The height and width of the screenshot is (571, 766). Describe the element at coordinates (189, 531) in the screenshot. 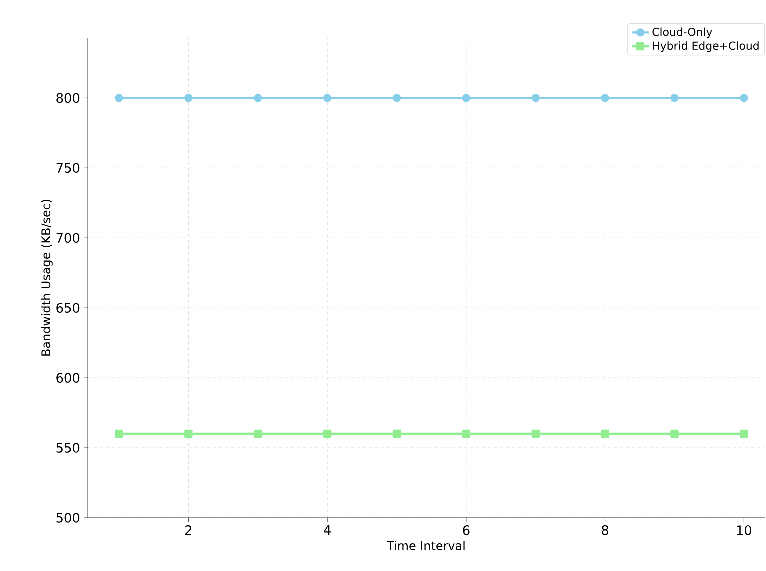

I see `x-tick-label: 2` at that location.